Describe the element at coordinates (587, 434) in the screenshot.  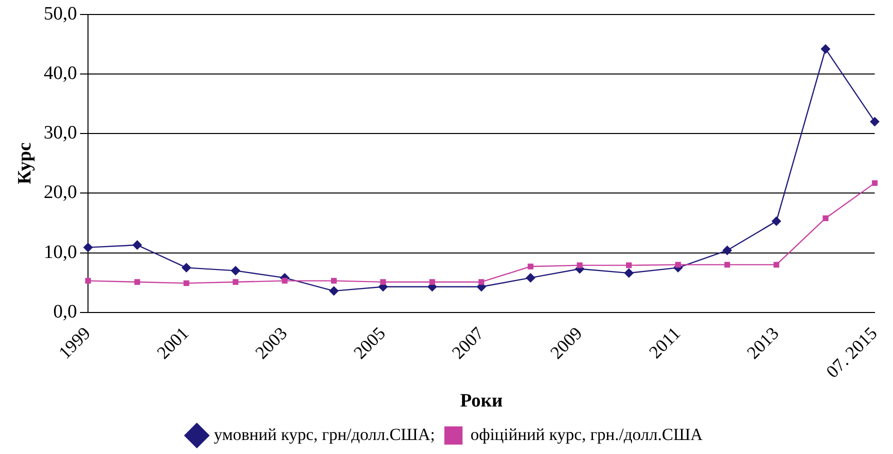
I see `legend-label: офіційний курс, грн./долл.США` at that location.